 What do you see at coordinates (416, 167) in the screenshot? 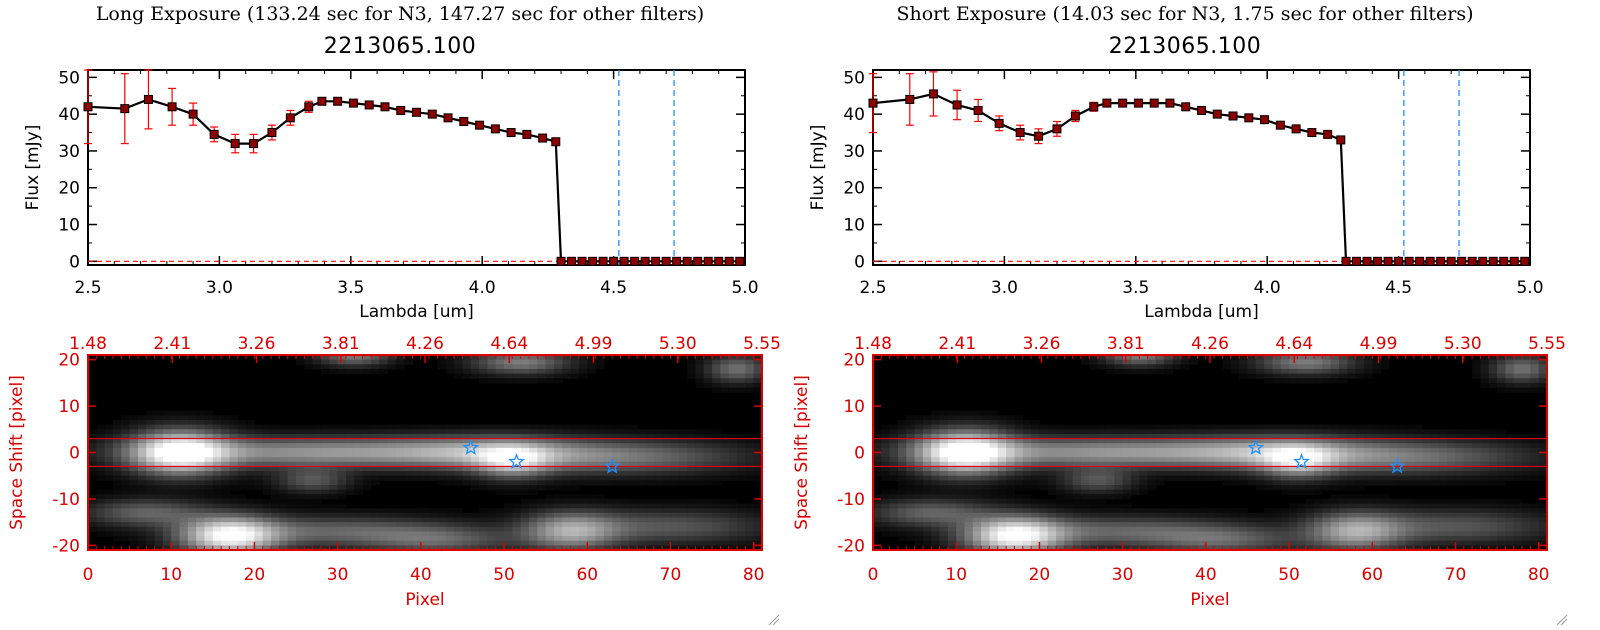
I see `plot-frame` at bounding box center [416, 167].